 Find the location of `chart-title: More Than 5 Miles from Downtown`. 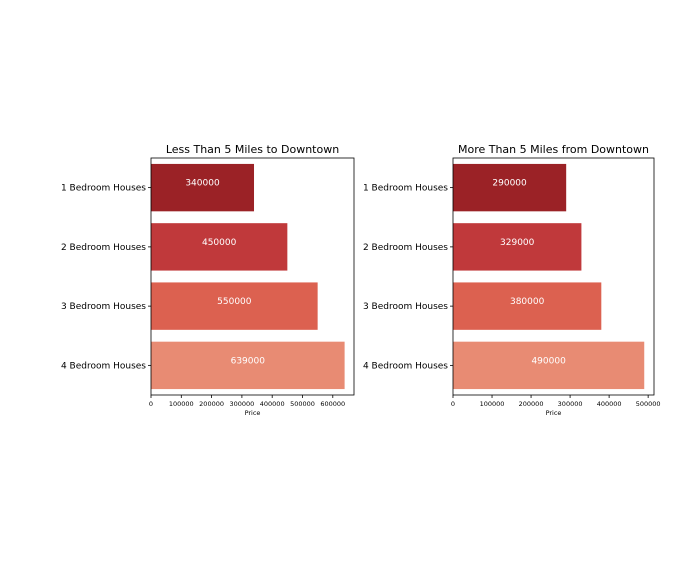

chart-title: More Than 5 Miles from Downtown is located at coordinates (553, 149).